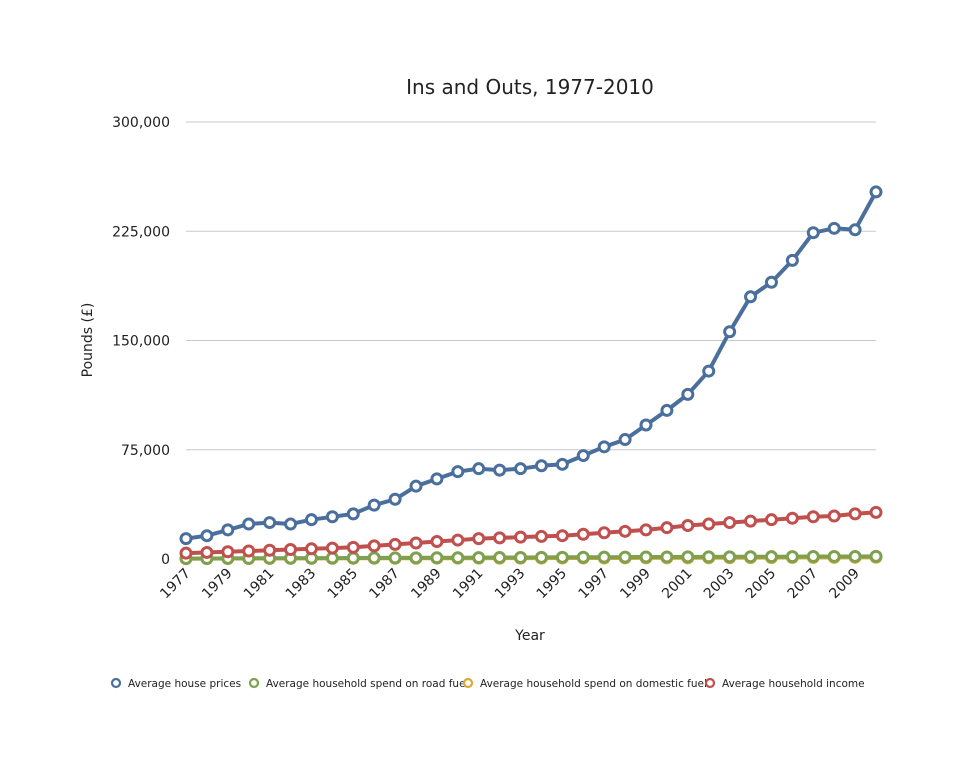 Image resolution: width=960 pixels, height=768 pixels. What do you see at coordinates (184, 684) in the screenshot?
I see `legend-label: Average house prices` at bounding box center [184, 684].